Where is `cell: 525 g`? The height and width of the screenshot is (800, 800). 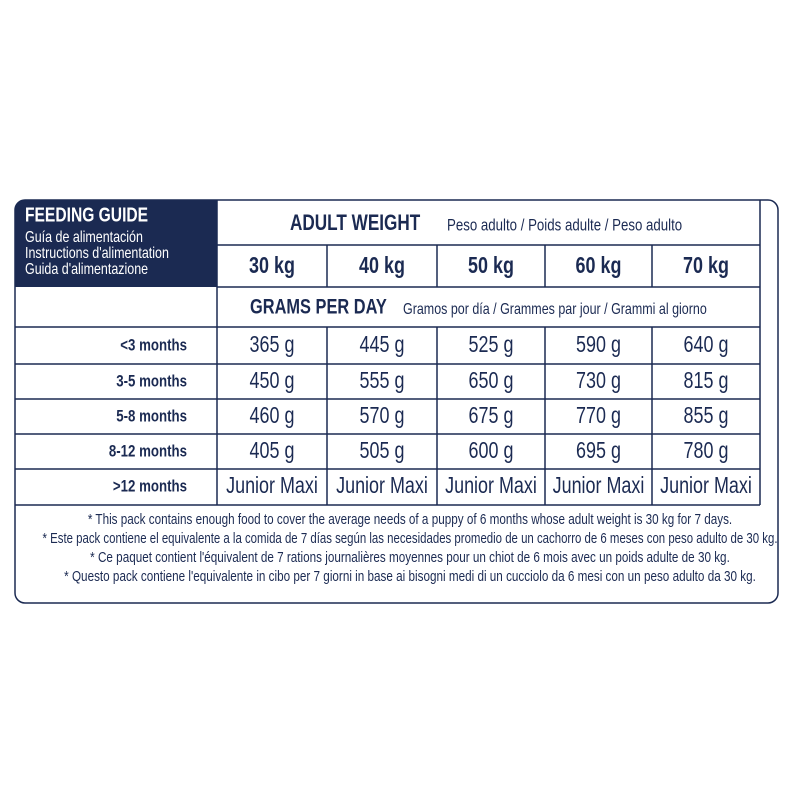 cell: 525 g is located at coordinates (491, 344).